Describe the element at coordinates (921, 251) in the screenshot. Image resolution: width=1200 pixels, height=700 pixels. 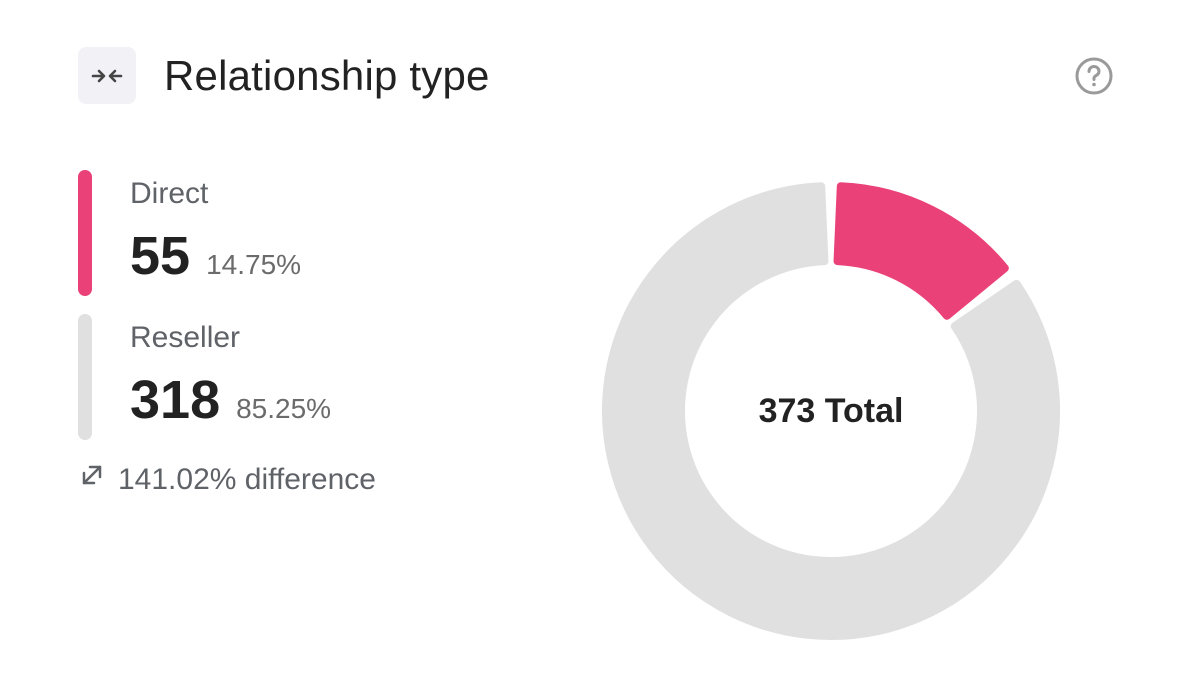
I see `donut-slice-direct` at that location.